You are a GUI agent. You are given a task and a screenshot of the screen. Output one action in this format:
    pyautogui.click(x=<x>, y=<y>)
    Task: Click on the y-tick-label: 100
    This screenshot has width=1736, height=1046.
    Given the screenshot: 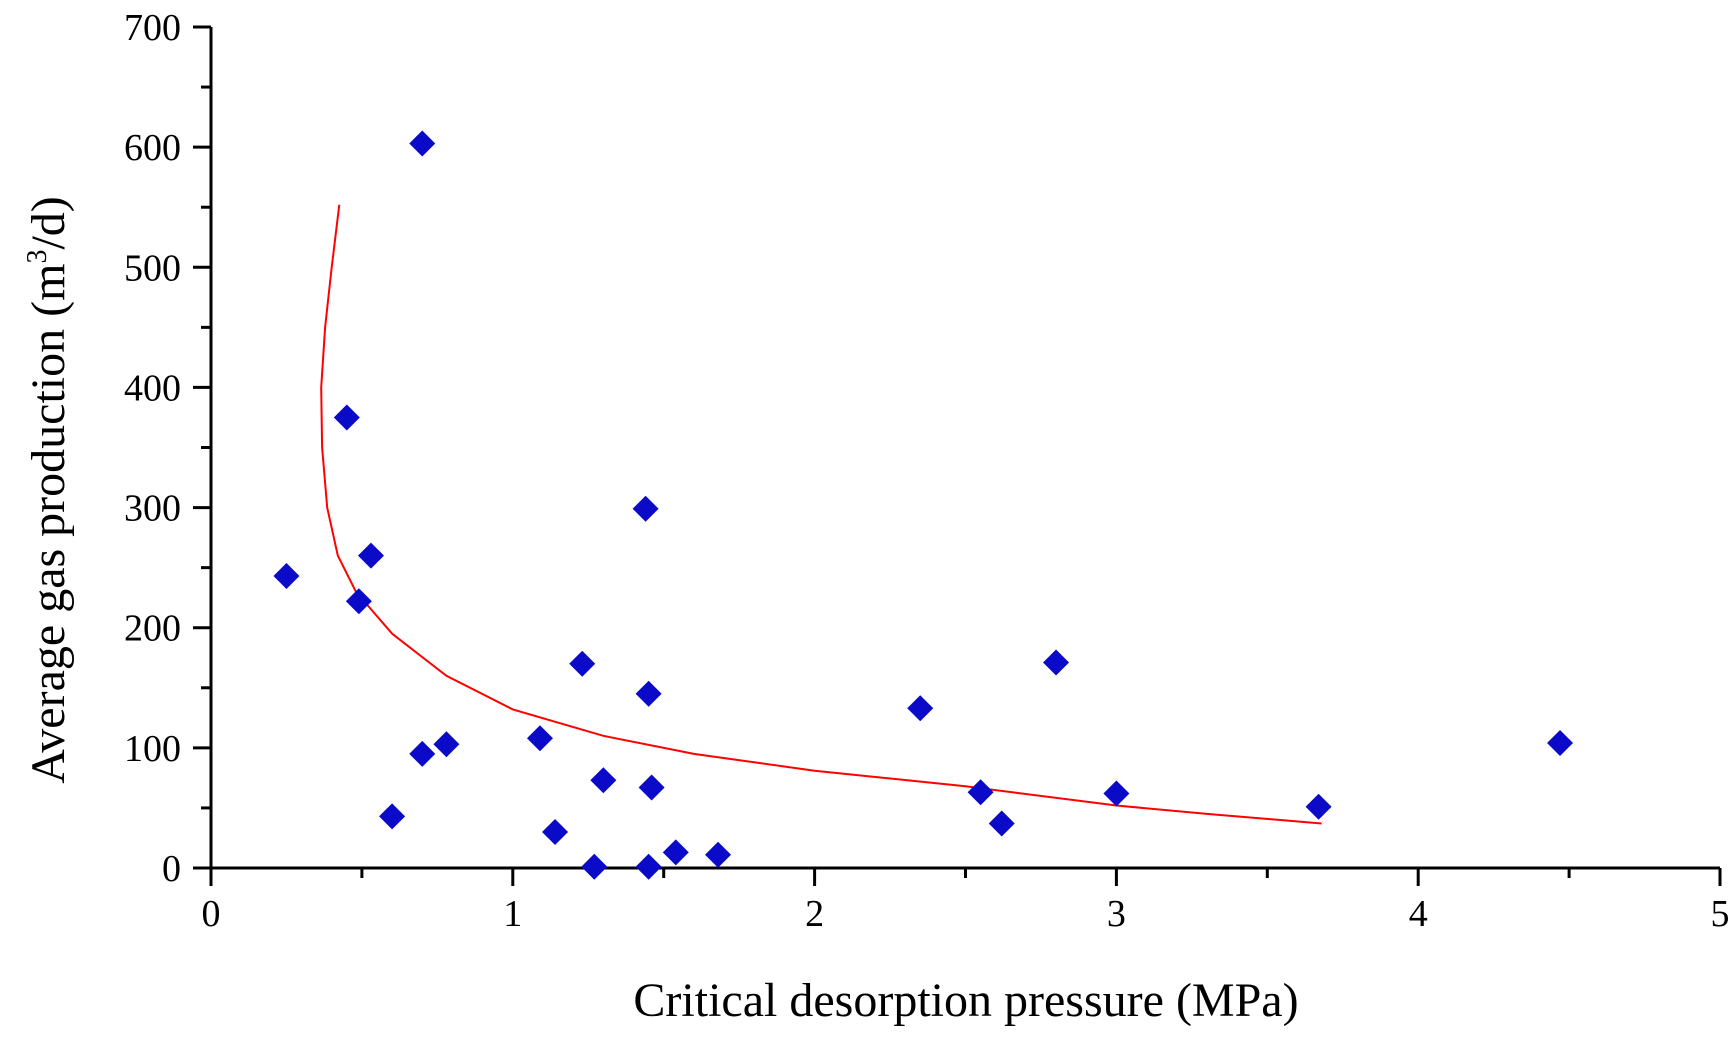 What is the action you would take?
    pyautogui.click(x=152, y=749)
    